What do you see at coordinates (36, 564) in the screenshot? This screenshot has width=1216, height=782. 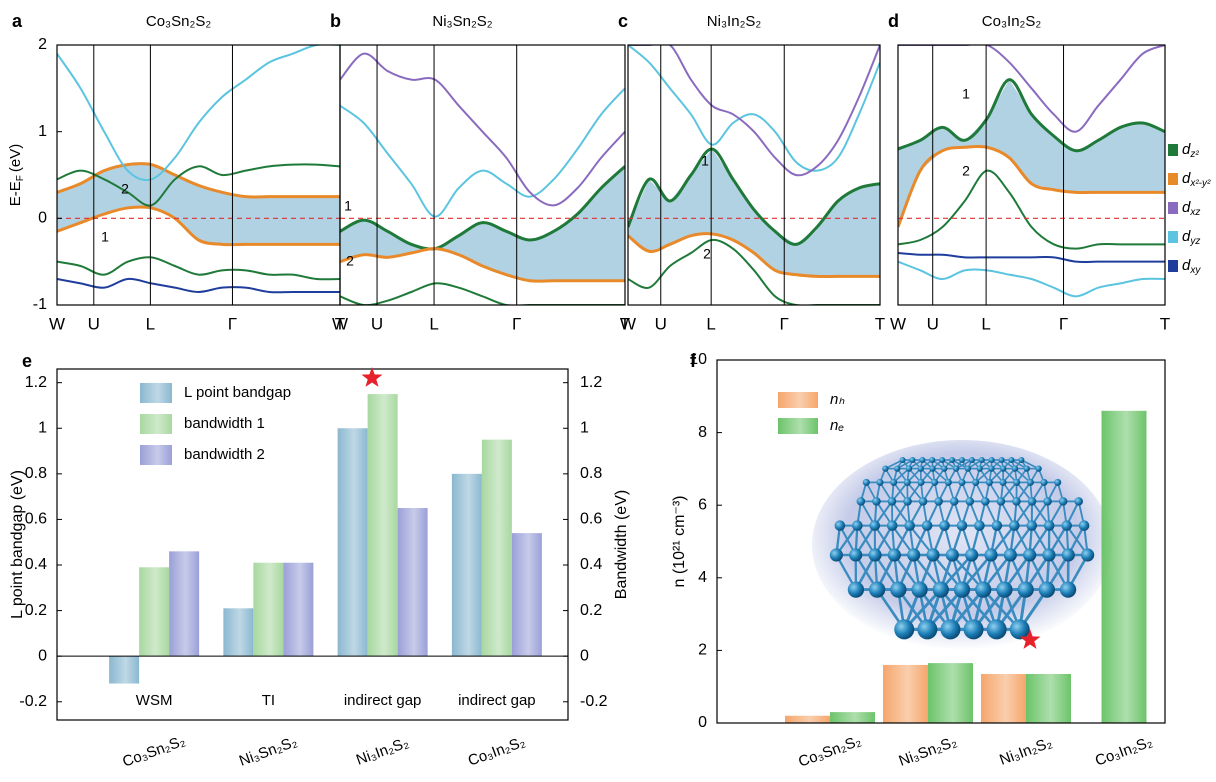 I see `y-tick-label: 0.4` at bounding box center [36, 564].